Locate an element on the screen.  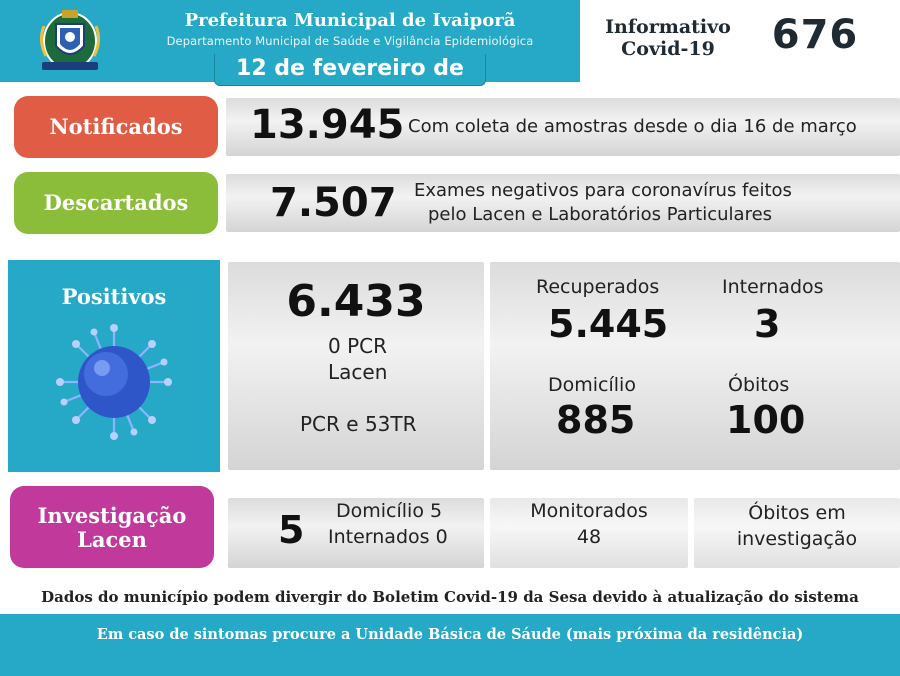
municipal-crest-icon is located at coordinates (70, 40).